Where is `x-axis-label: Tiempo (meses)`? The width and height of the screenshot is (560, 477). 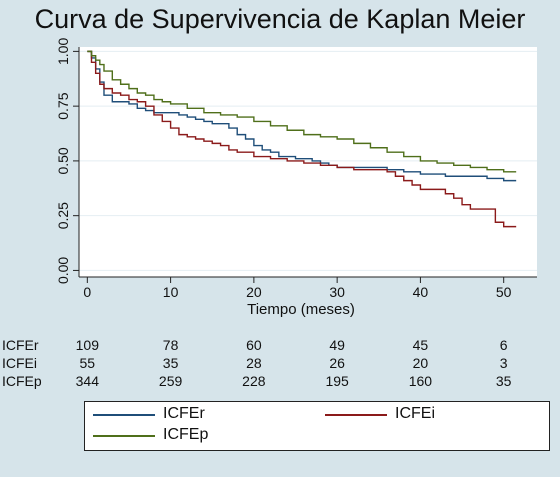
x-axis-label: Tiempo (meses) is located at coordinates (301, 309).